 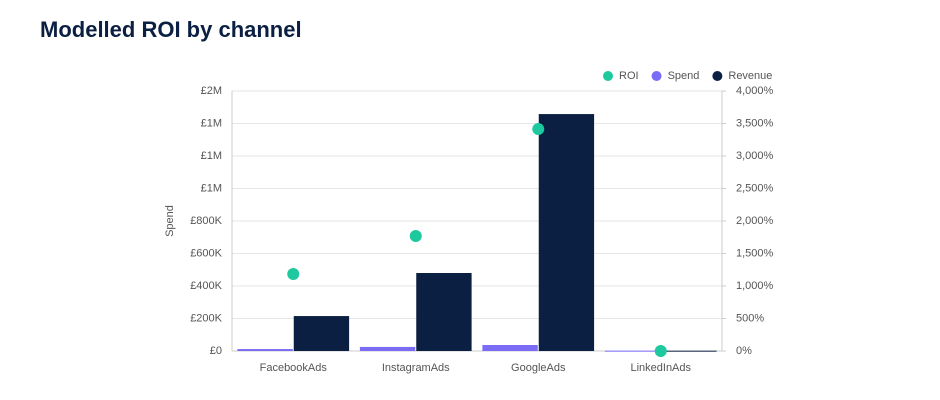 What do you see at coordinates (755, 221) in the screenshot?
I see `y2-tick-label: 2,000%` at bounding box center [755, 221].